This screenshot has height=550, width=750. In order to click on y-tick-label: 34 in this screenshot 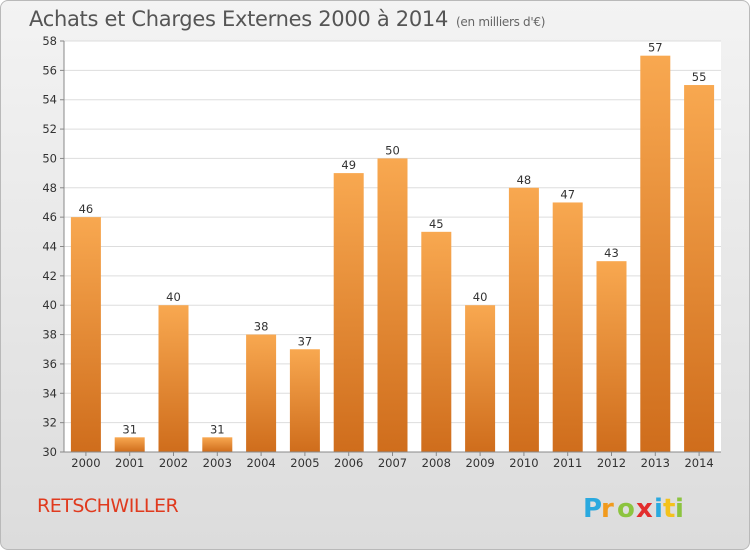, I will do `click(49, 393)`.